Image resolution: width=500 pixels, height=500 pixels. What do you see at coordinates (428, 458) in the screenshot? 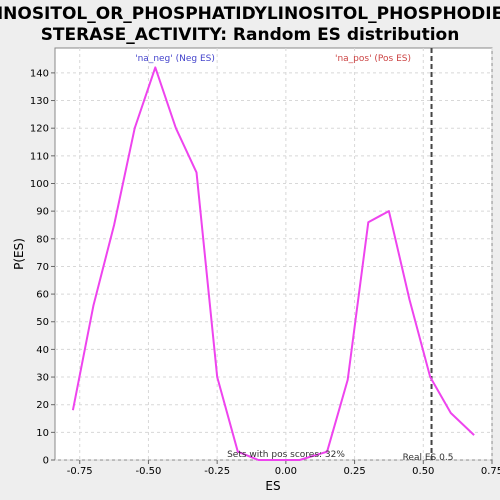
I see `real-es-text: Real ES 0.5` at bounding box center [428, 458].